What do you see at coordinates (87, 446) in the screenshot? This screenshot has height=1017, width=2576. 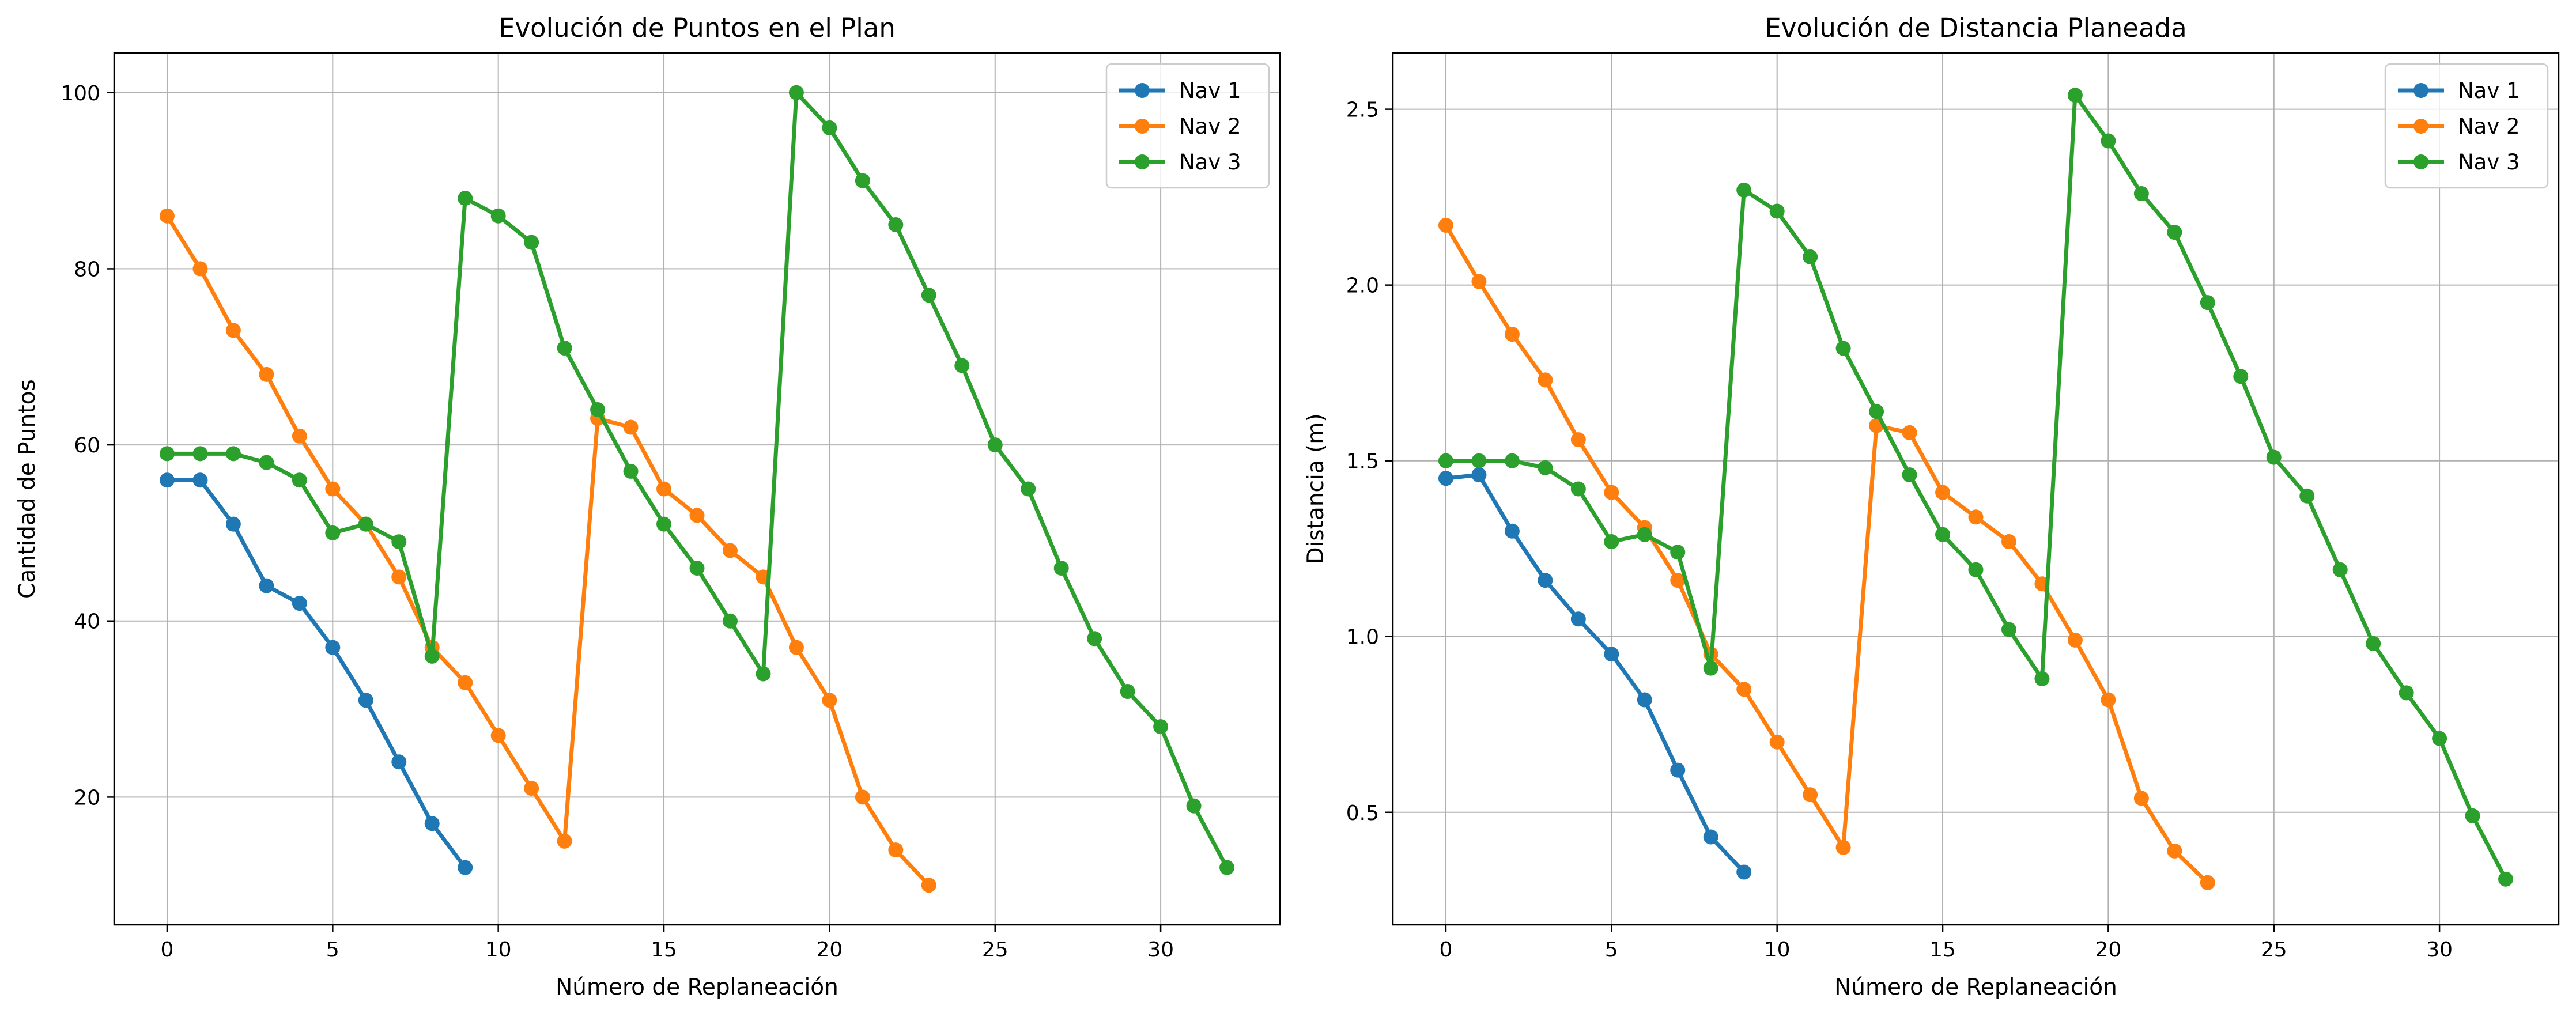 I see `y-tick-label: 60` at bounding box center [87, 446].